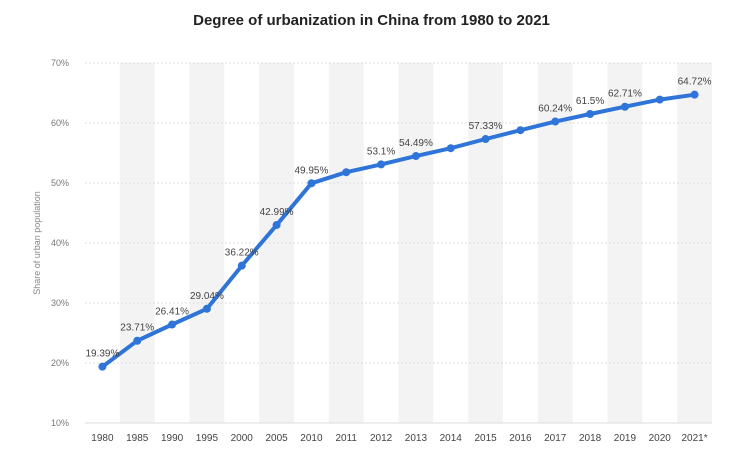  I want to click on y-axis-label: Share of urban population, so click(37, 243).